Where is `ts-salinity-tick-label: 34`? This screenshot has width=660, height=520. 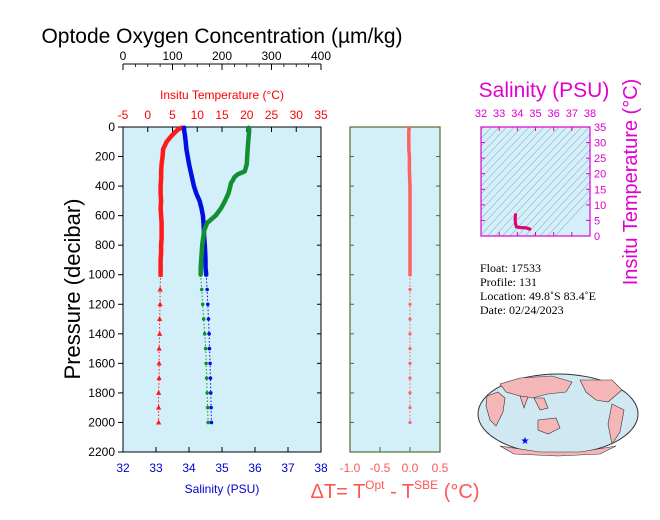
ts-salinity-tick-label: 34 is located at coordinates (517, 114).